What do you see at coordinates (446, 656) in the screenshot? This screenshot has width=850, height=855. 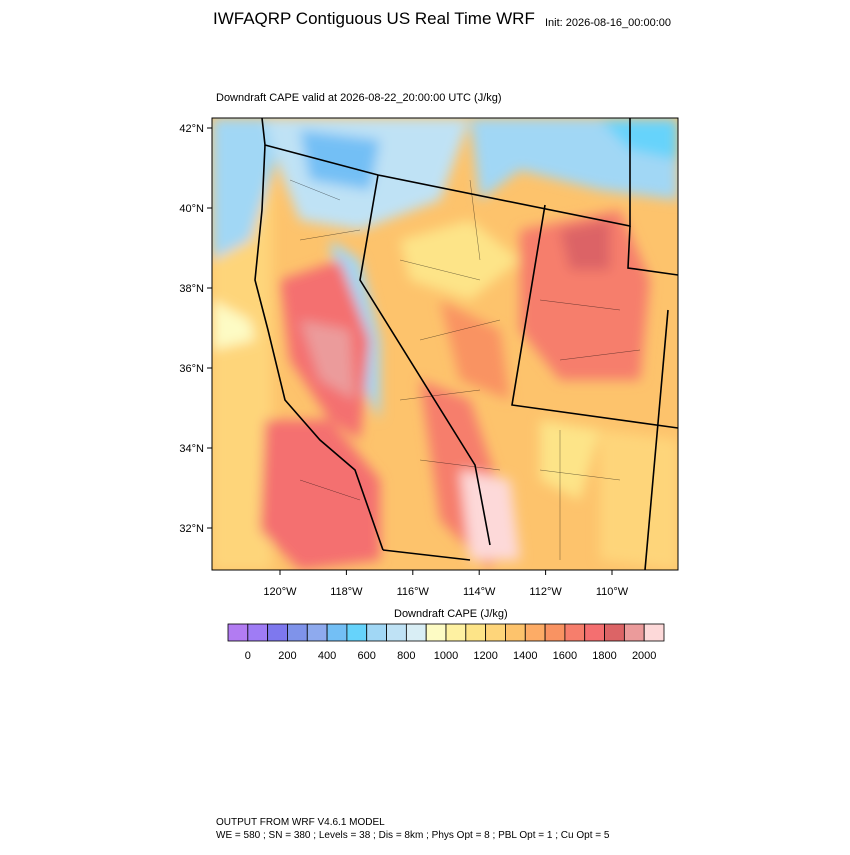 I see `colorbar-tick-label: 1000` at bounding box center [446, 656].